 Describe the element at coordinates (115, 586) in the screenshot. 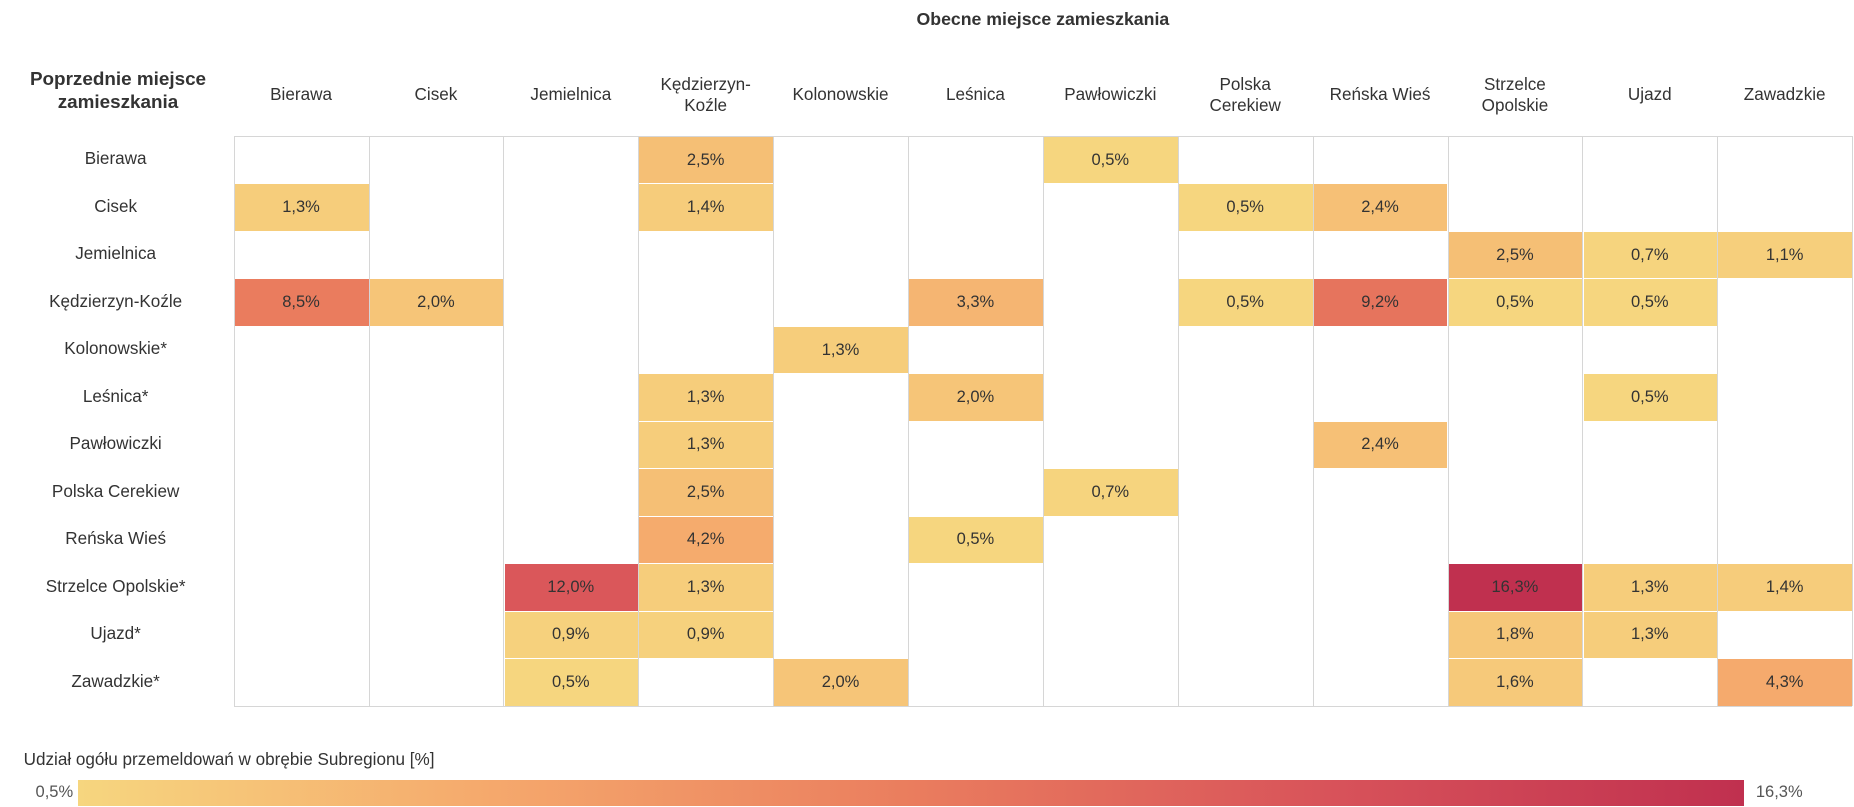

I see `row-label: Strzelce Opolskie*` at that location.